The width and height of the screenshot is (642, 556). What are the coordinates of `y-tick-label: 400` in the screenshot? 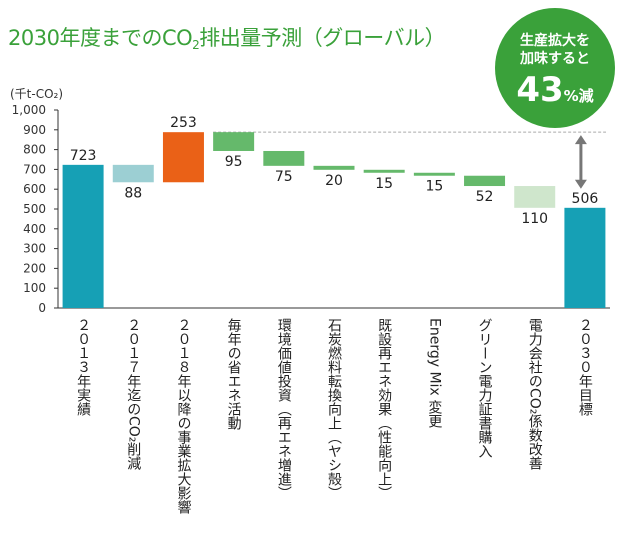 It's located at (34, 229).